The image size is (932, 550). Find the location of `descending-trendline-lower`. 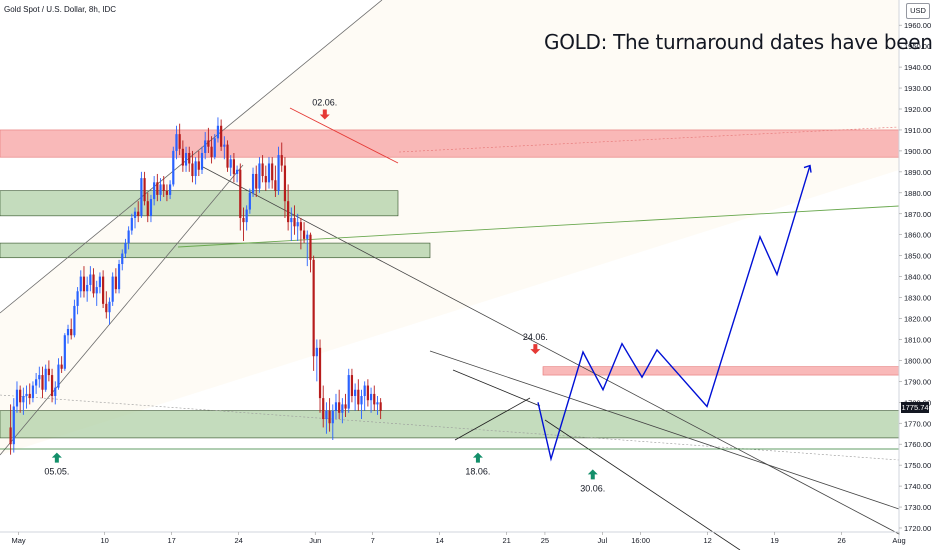

descending-trendline-lower is located at coordinates (664, 430).